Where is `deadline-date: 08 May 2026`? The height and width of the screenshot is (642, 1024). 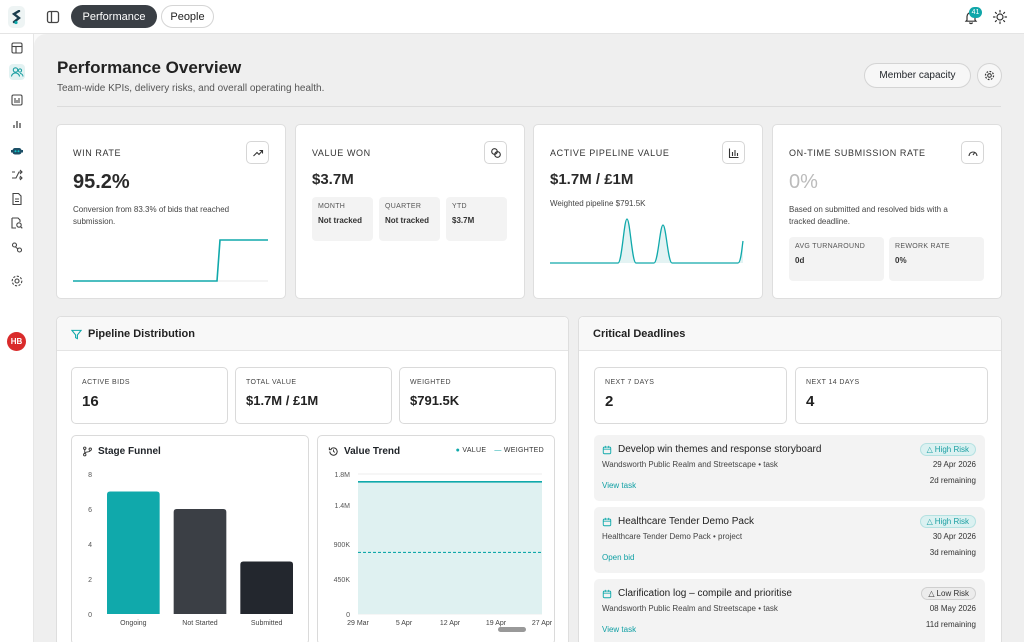 deadline-date: 08 May 2026 is located at coordinates (952, 608).